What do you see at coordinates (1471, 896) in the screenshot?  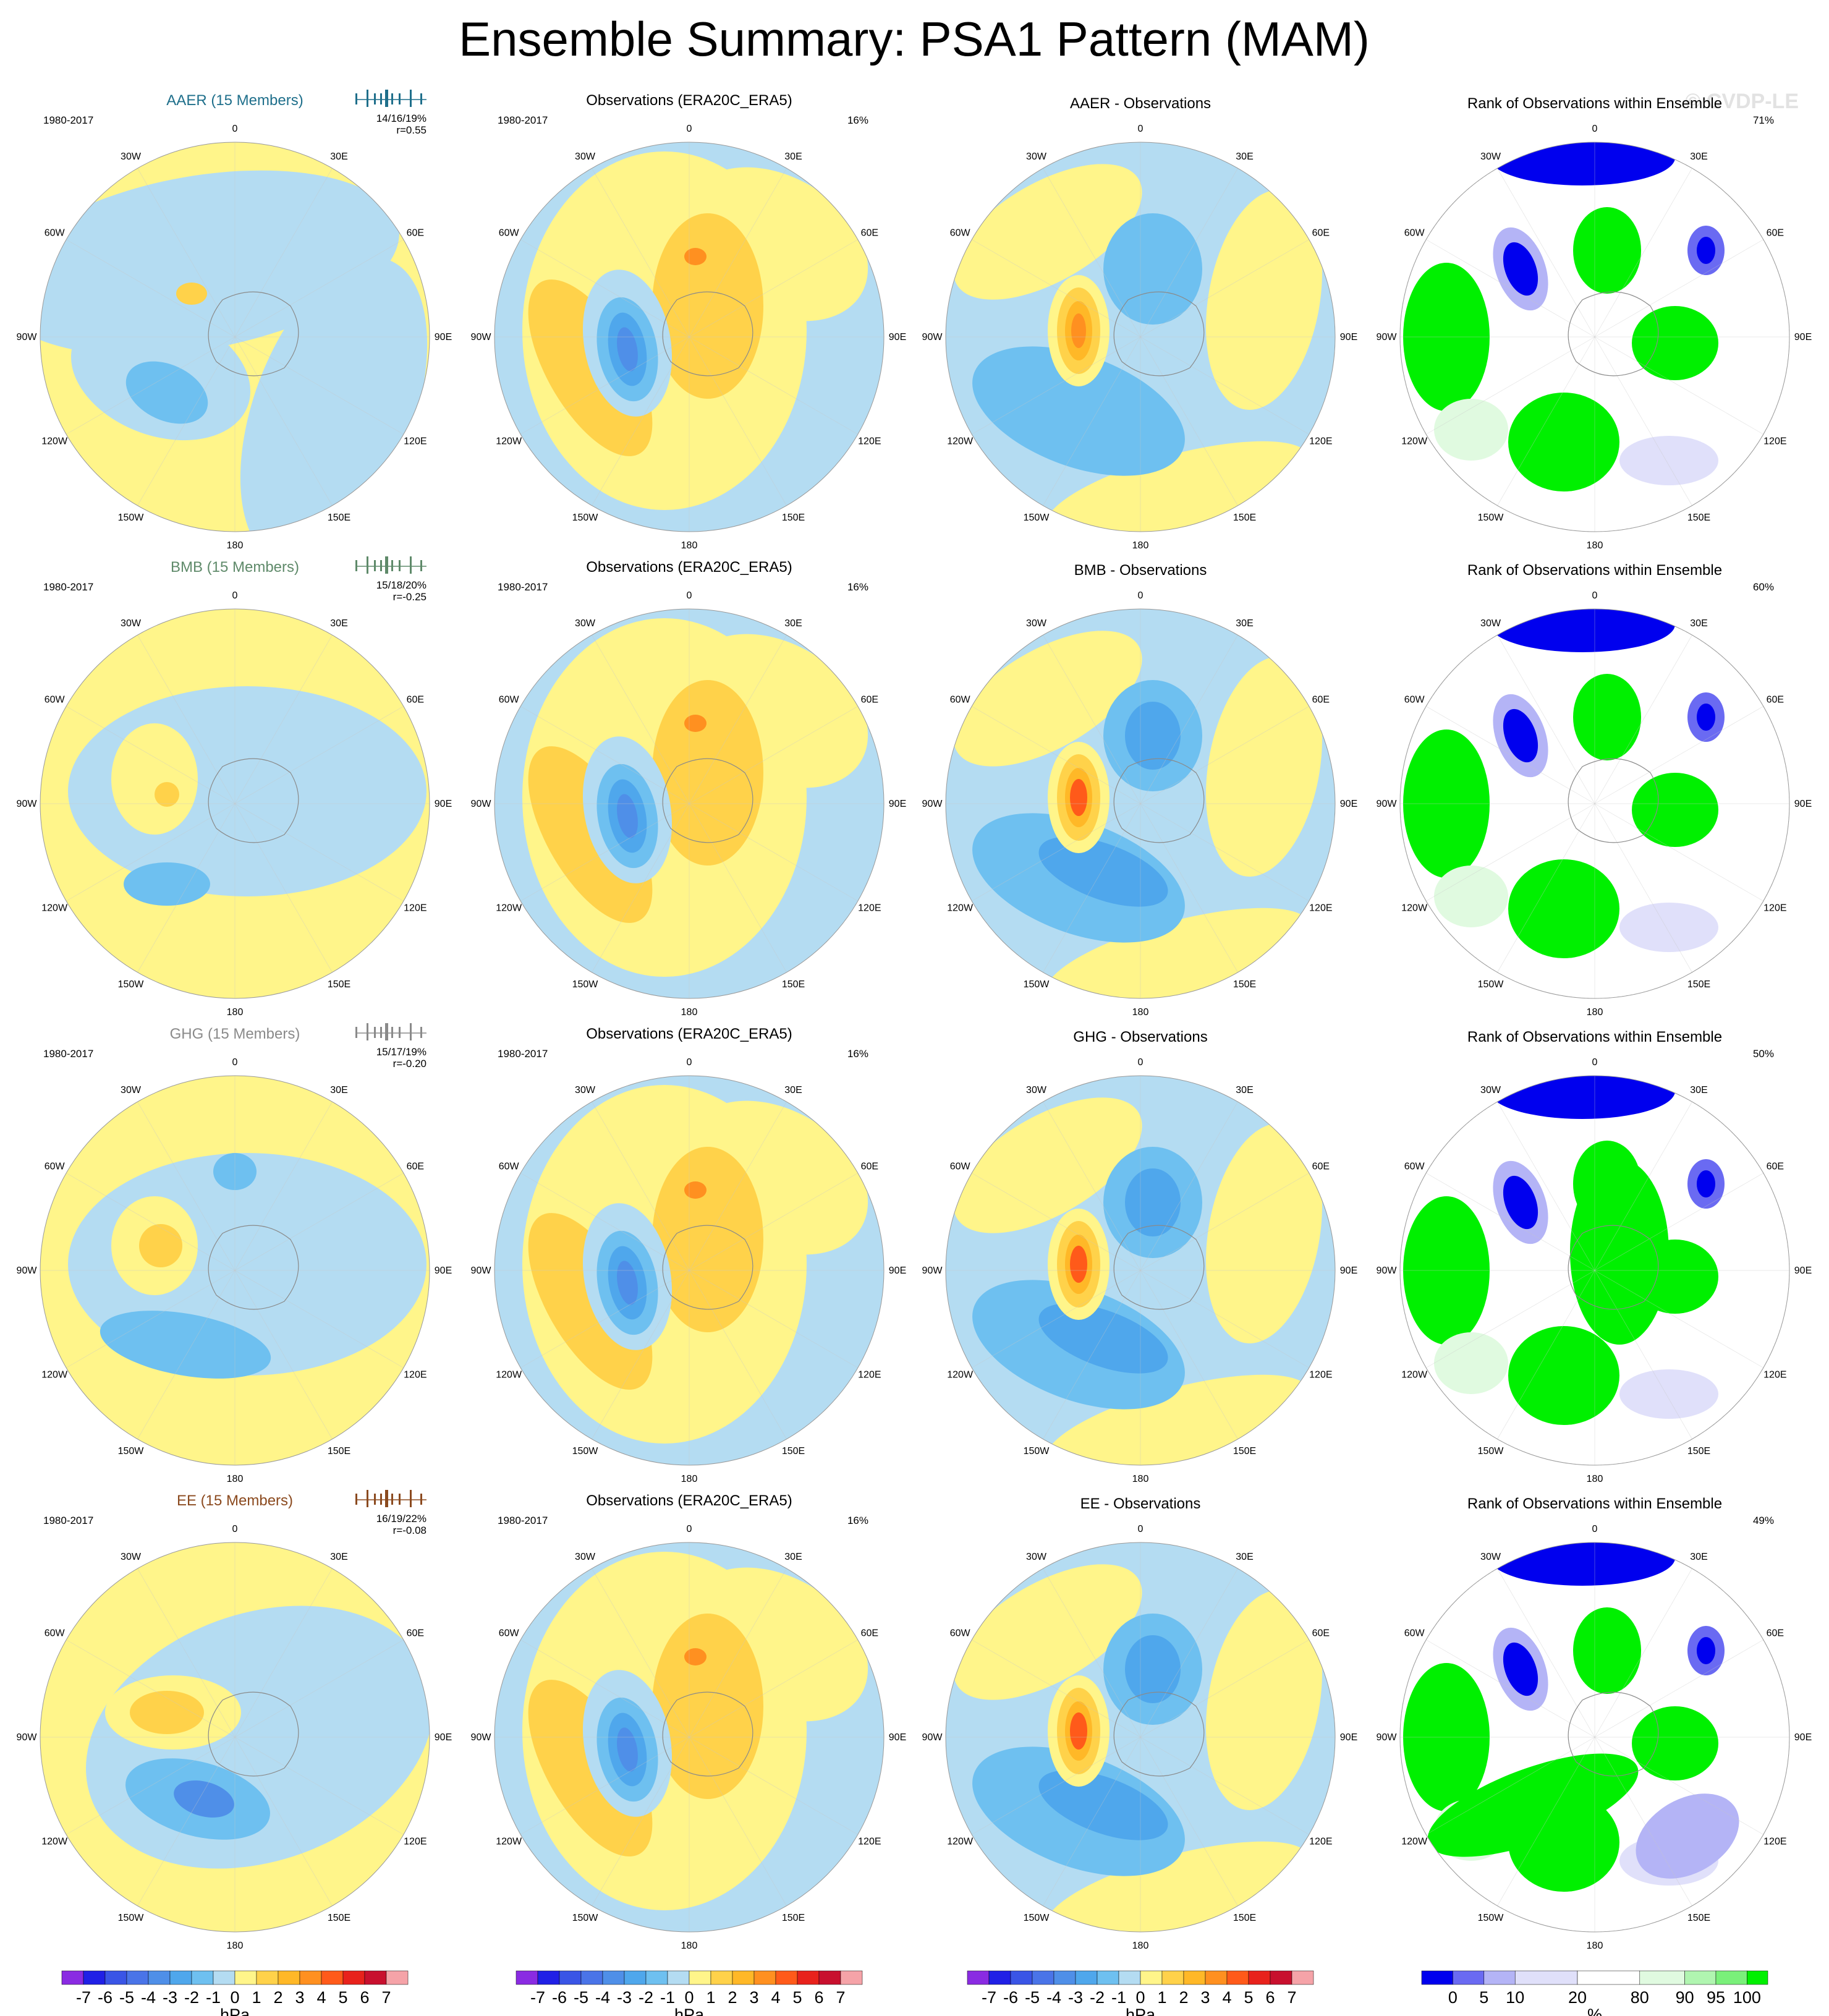 I see `rank-high-light` at bounding box center [1471, 896].